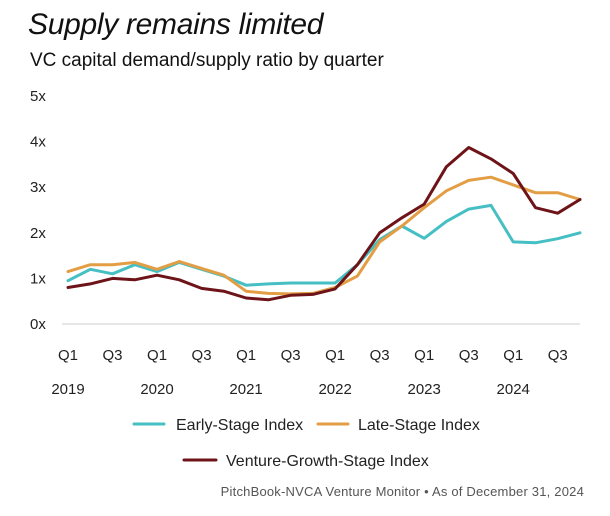 The image size is (610, 516). I want to click on y-tick-label: 5x, so click(38, 96).